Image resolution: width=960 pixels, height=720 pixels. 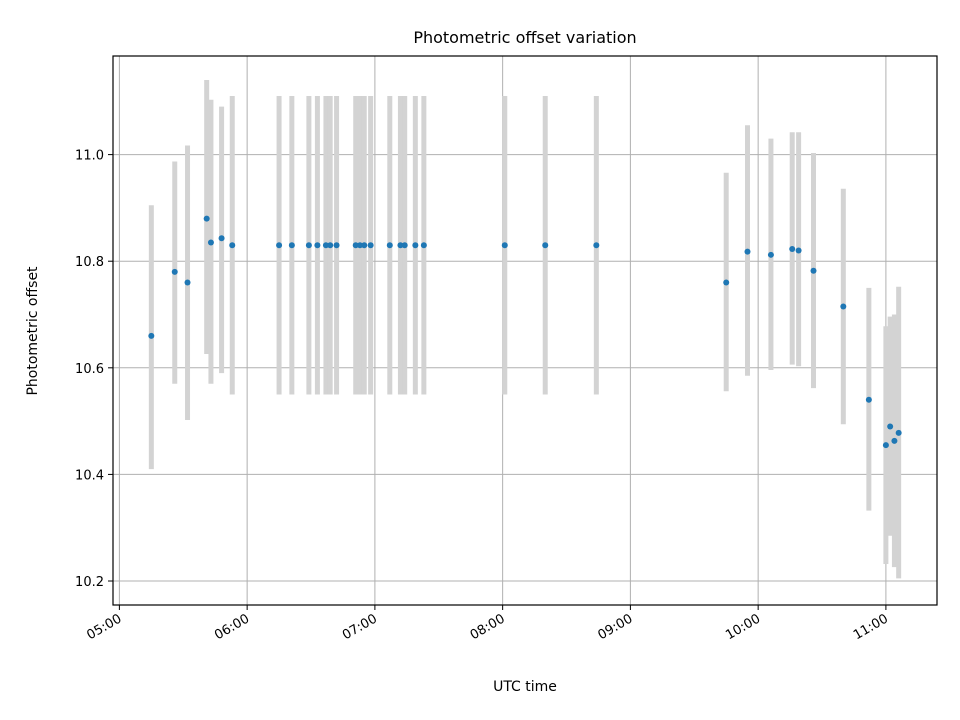 What do you see at coordinates (524, 37) in the screenshot?
I see `chart-title: Photometric offset variation` at bounding box center [524, 37].